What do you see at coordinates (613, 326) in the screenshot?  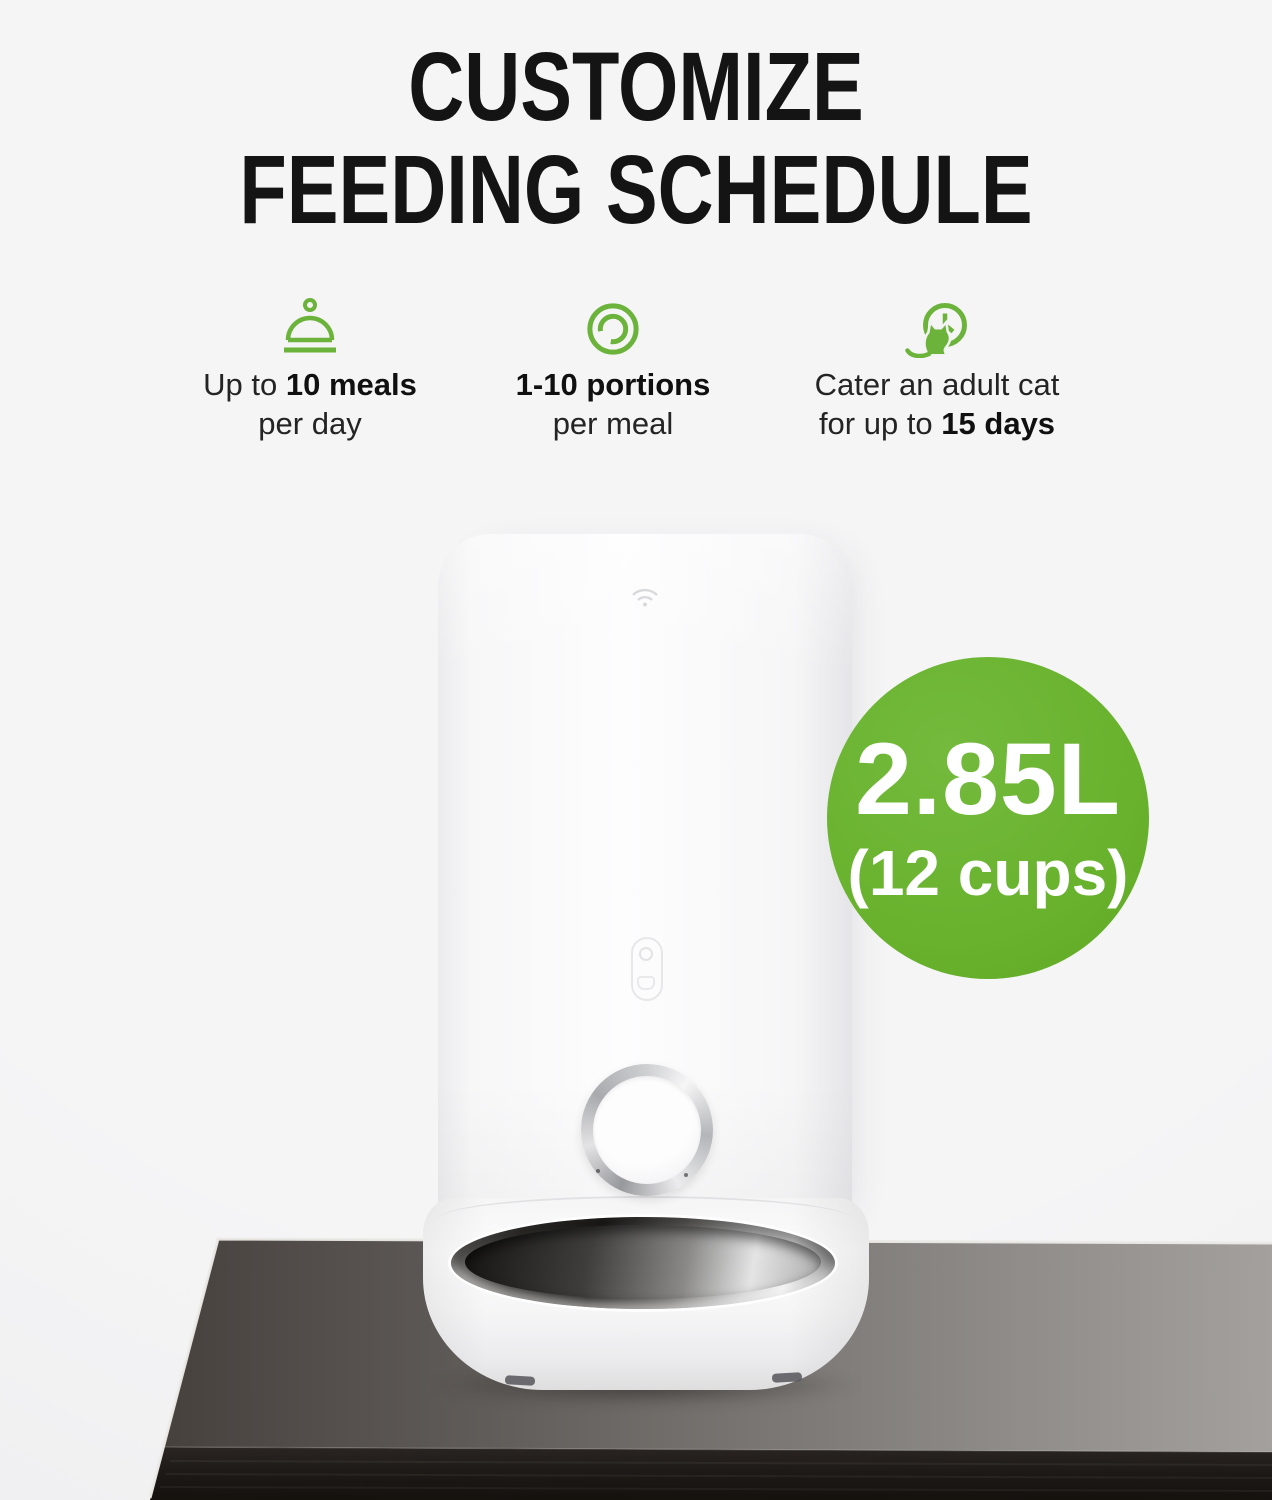 I see `portions-icon` at bounding box center [613, 326].